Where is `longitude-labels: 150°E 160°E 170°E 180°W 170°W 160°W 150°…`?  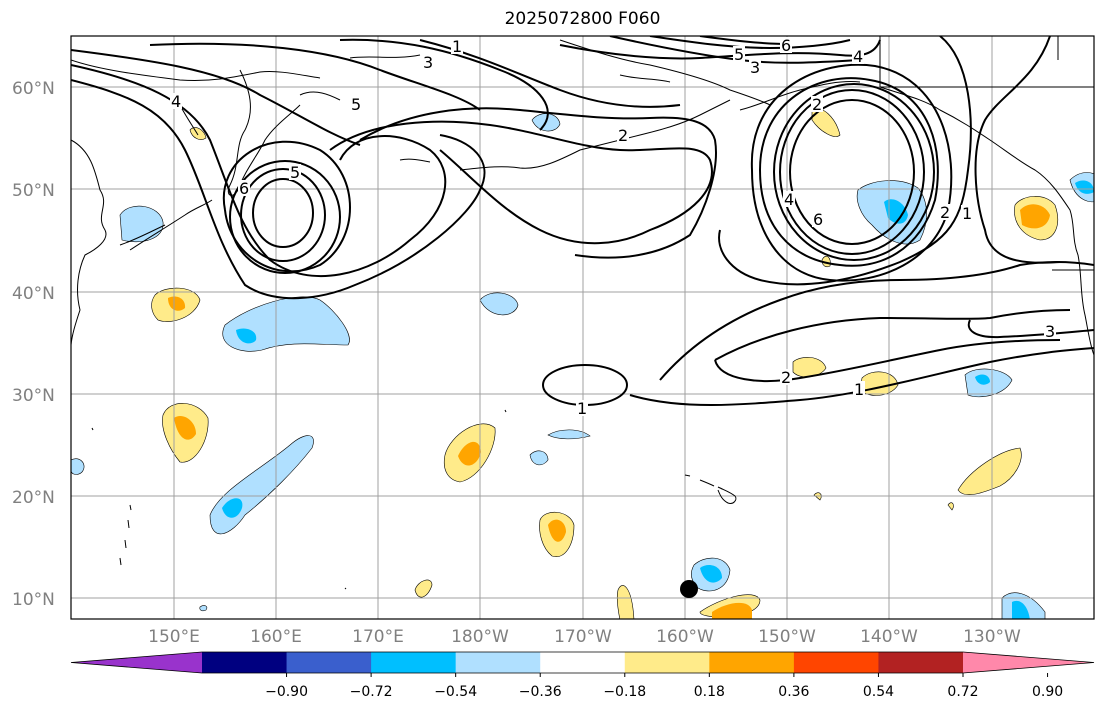 longitude-labels: 150°E 160°E 170°E 180°W 170°W 160°W 150°… is located at coordinates (584, 637).